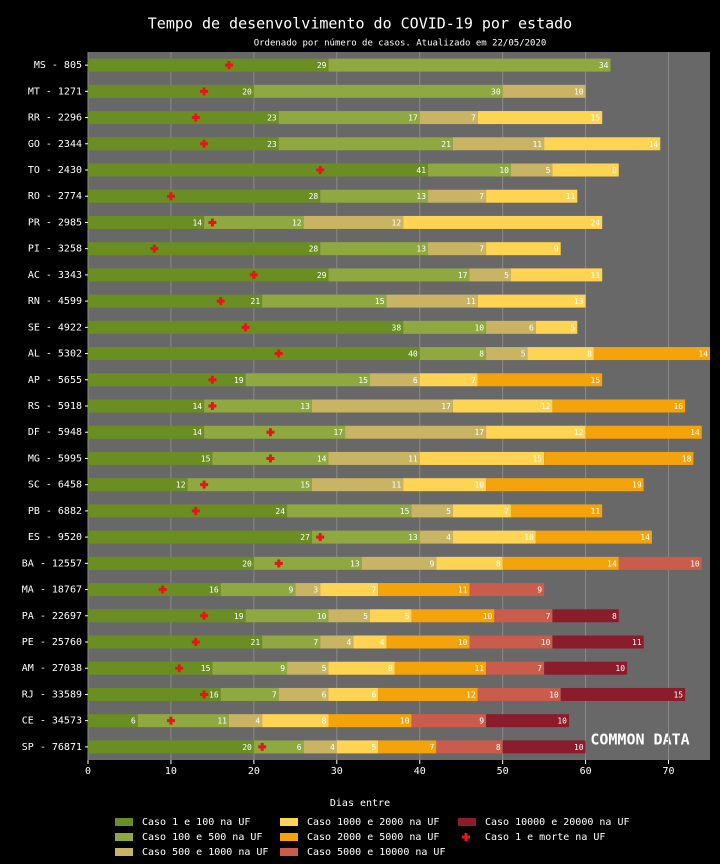  What do you see at coordinates (373, 837) in the screenshot?
I see `legend-label: Caso 2000 e 5000 na UF` at bounding box center [373, 837].